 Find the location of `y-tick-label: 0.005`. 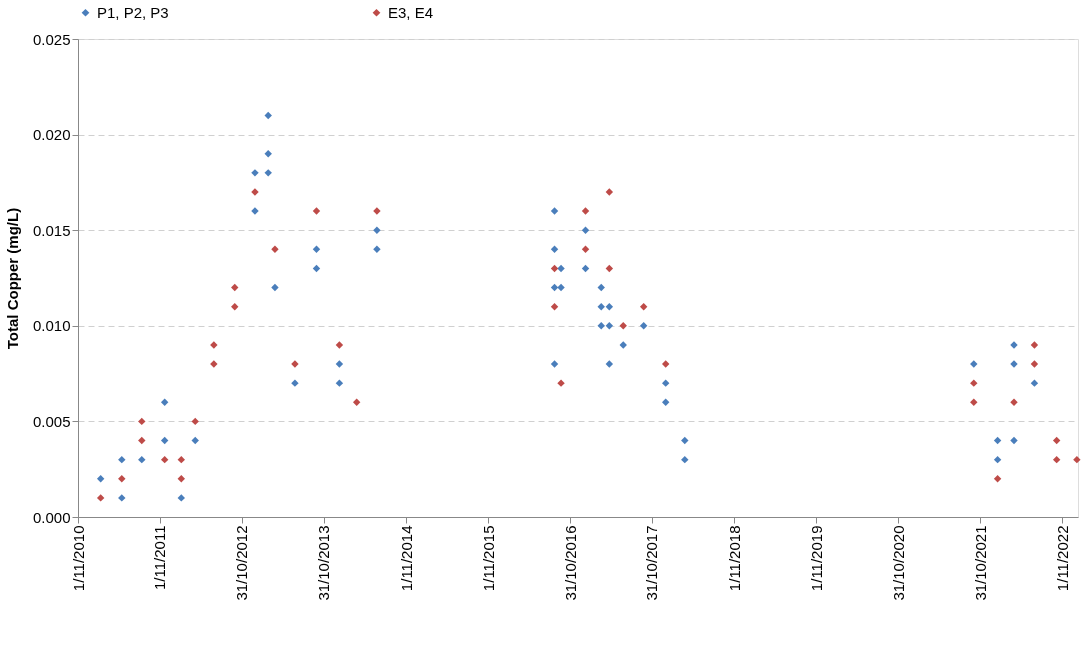

y-tick-label: 0.005 is located at coordinates (51, 421).